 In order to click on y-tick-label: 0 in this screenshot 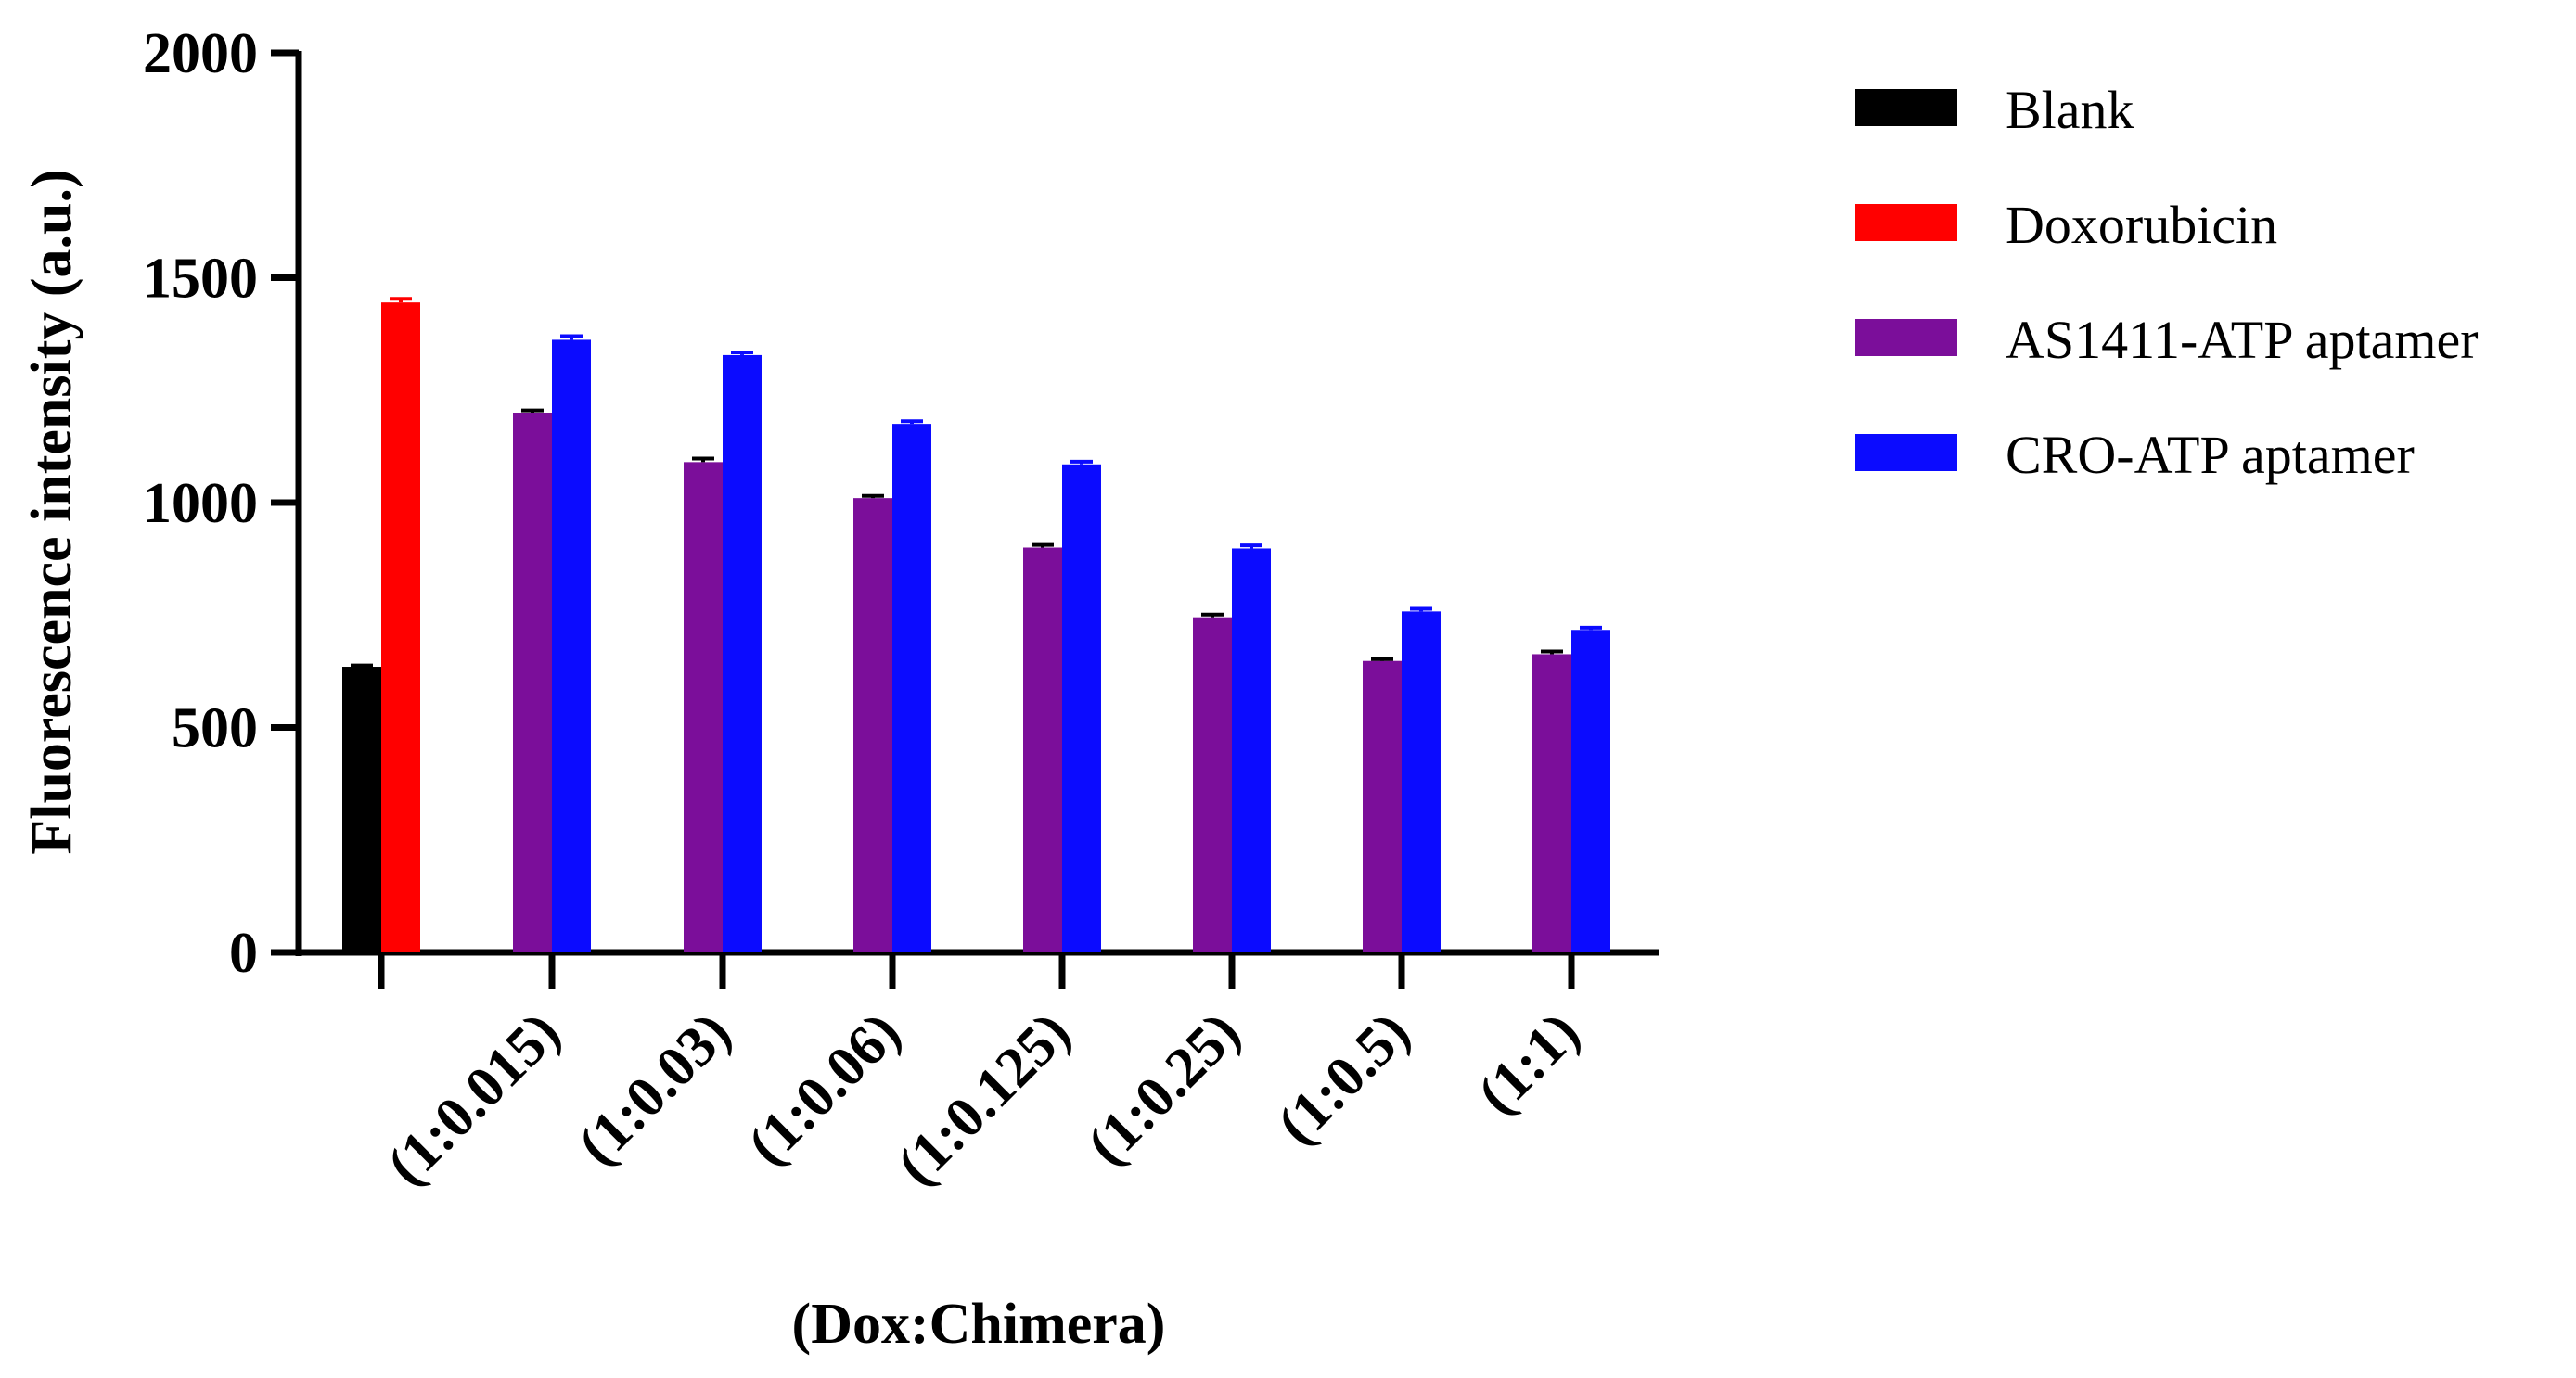, I will do `click(243, 953)`.